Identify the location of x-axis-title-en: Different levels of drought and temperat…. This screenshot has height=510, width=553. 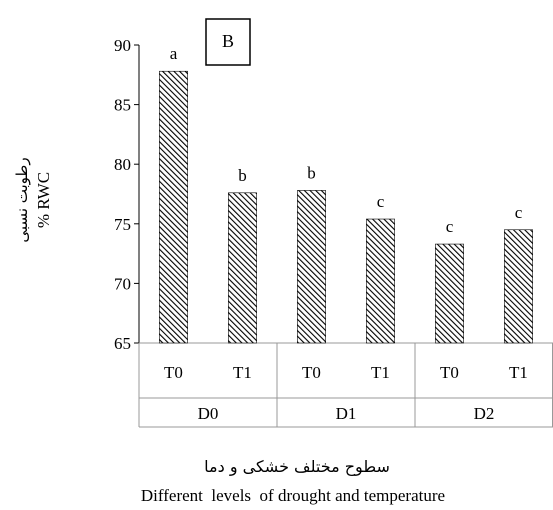
(293, 495).